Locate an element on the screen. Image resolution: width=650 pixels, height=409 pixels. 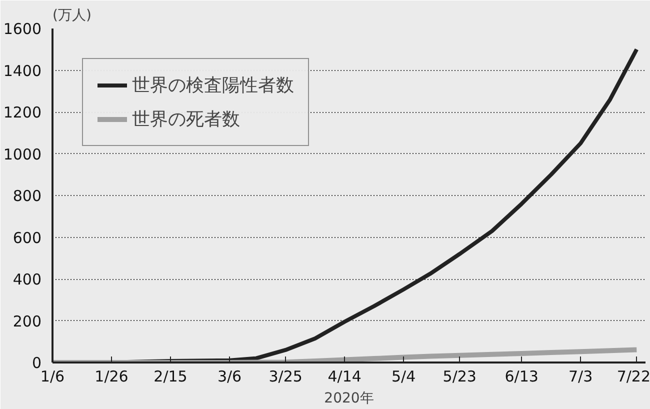
y-tick-label: 200 is located at coordinates (27, 321).